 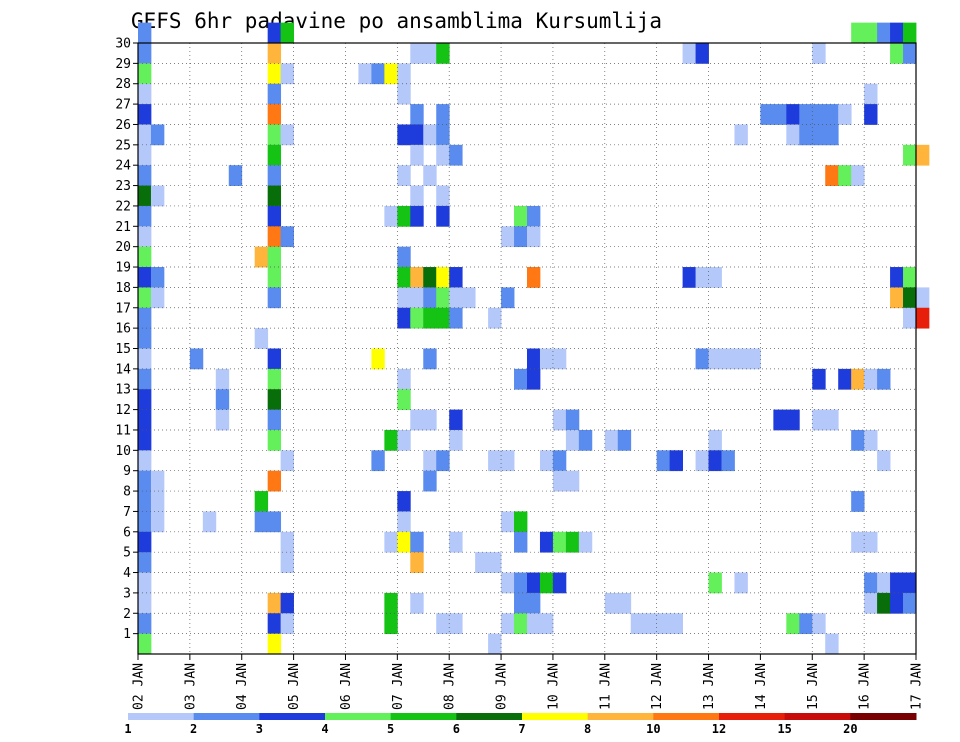 What do you see at coordinates (719, 729) in the screenshot?
I see `legend-label: 12` at bounding box center [719, 729].